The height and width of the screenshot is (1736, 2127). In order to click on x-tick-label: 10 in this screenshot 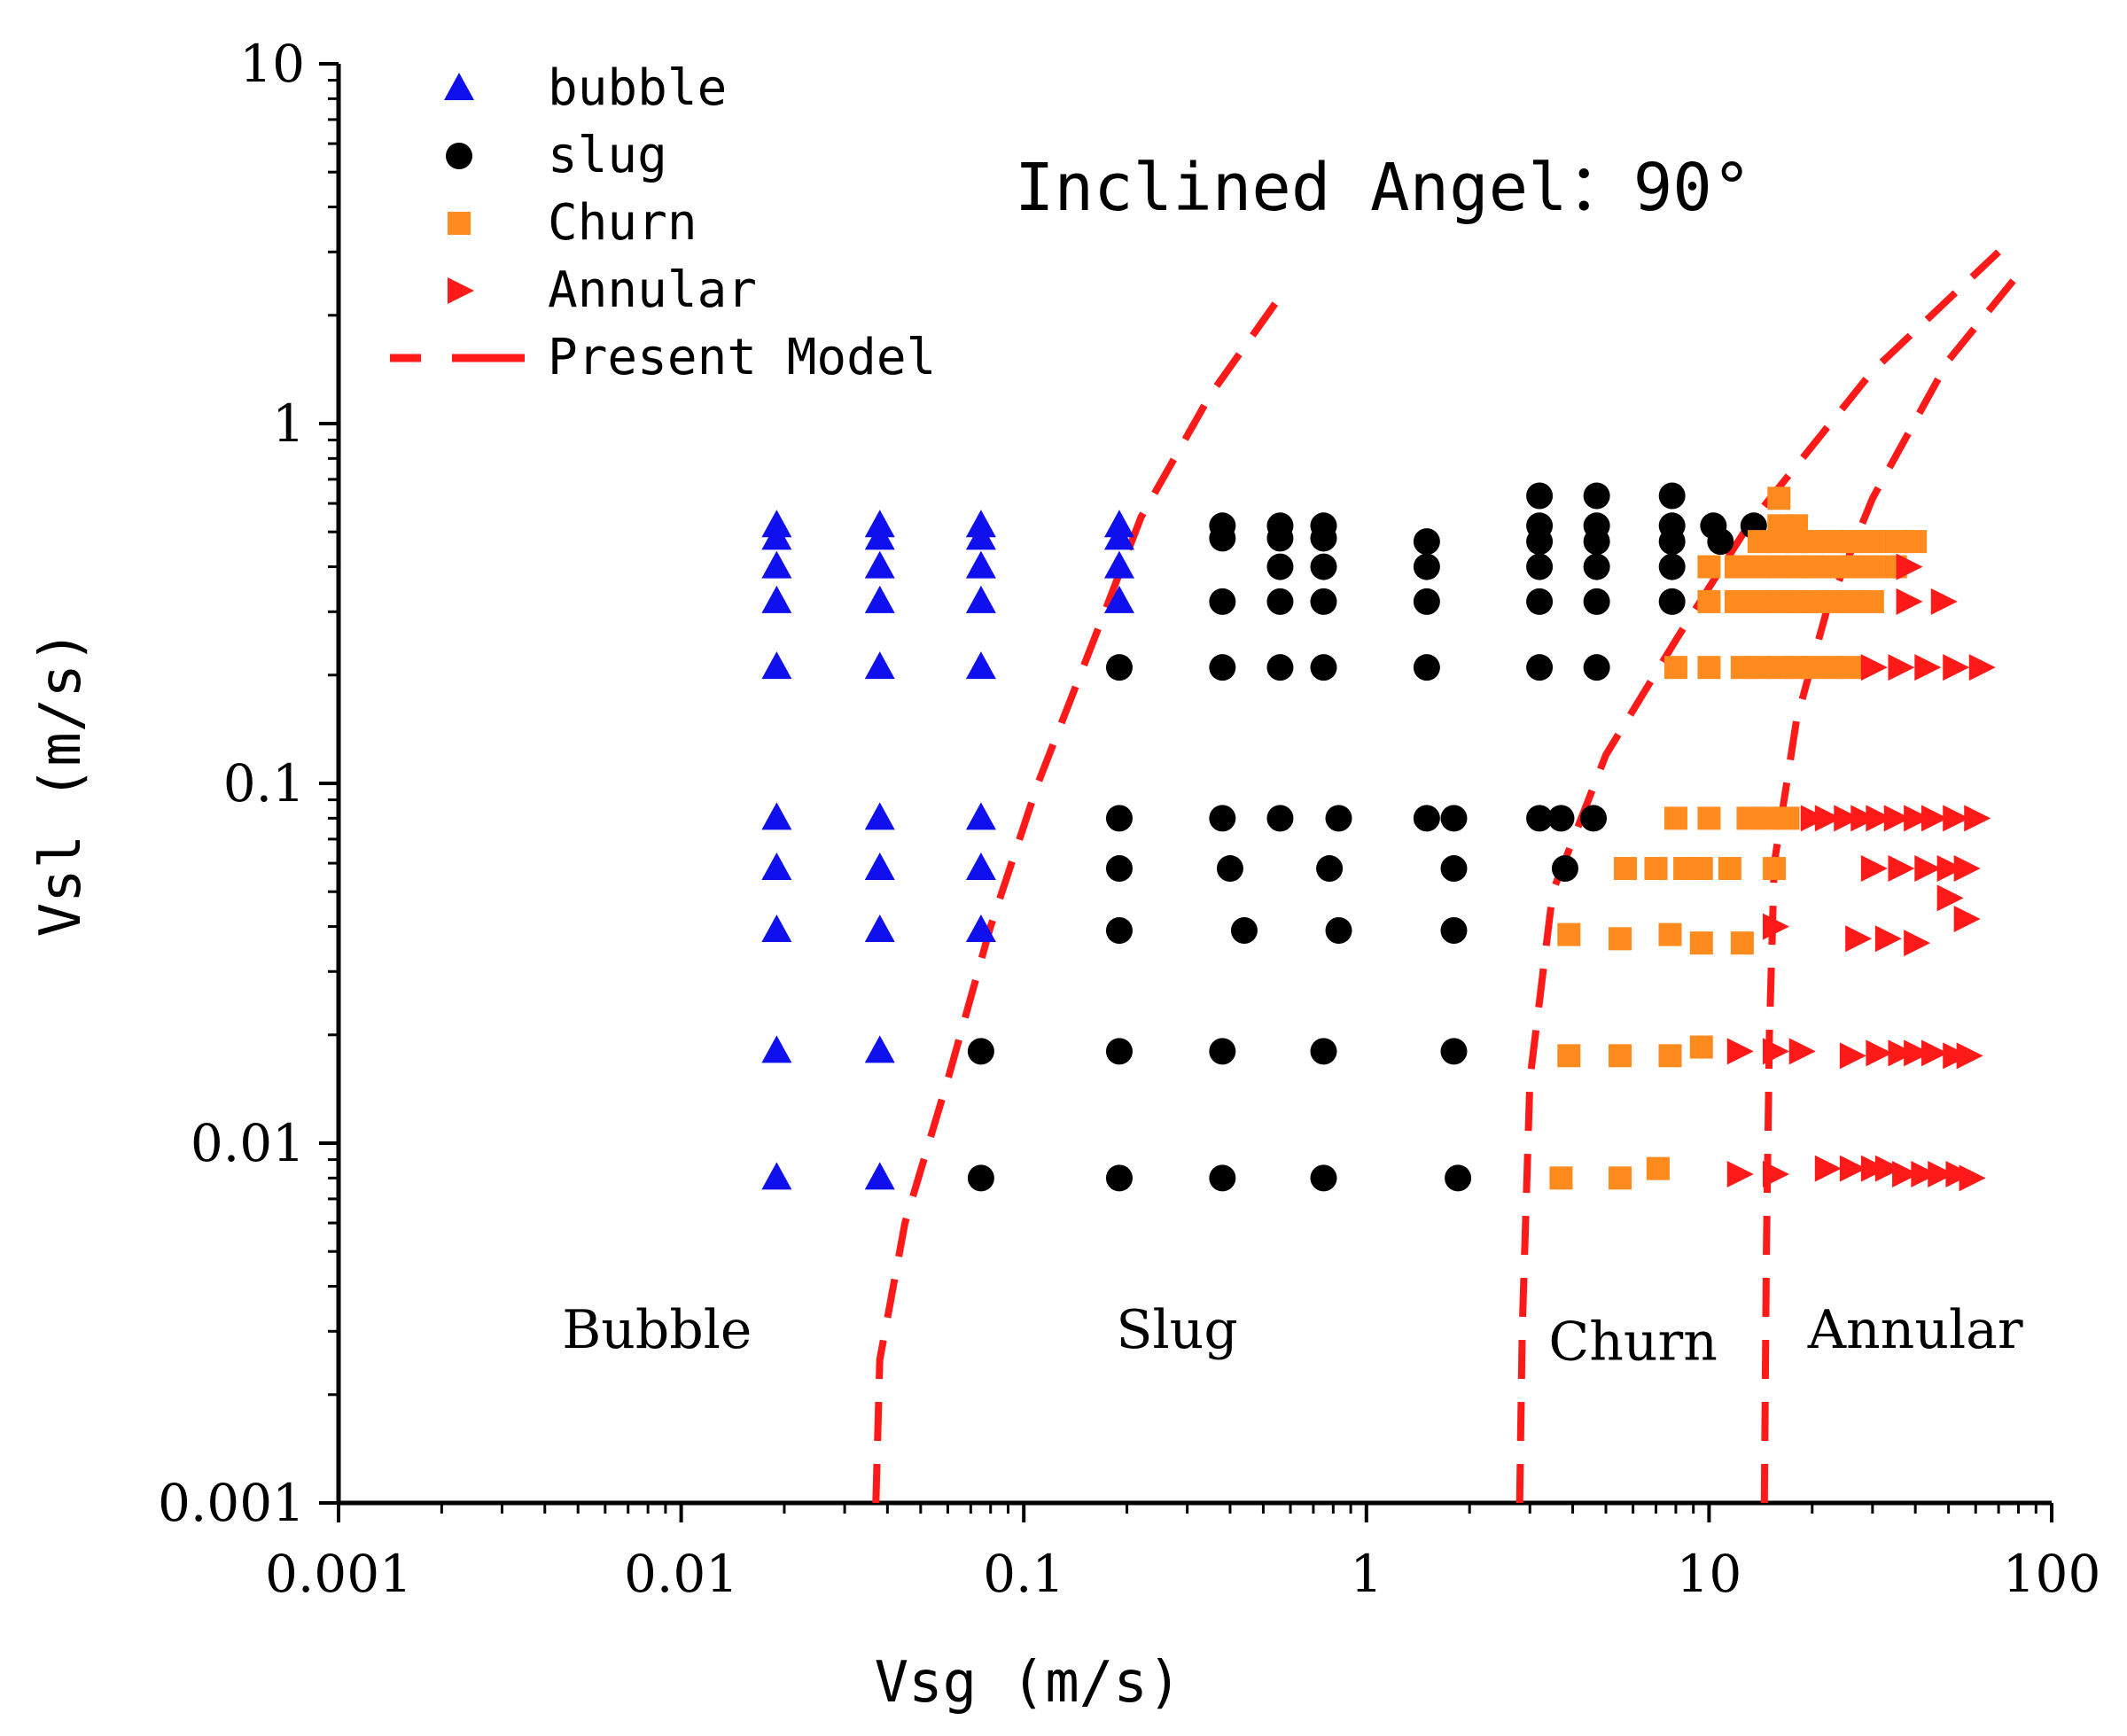, I will do `click(1708, 1574)`.